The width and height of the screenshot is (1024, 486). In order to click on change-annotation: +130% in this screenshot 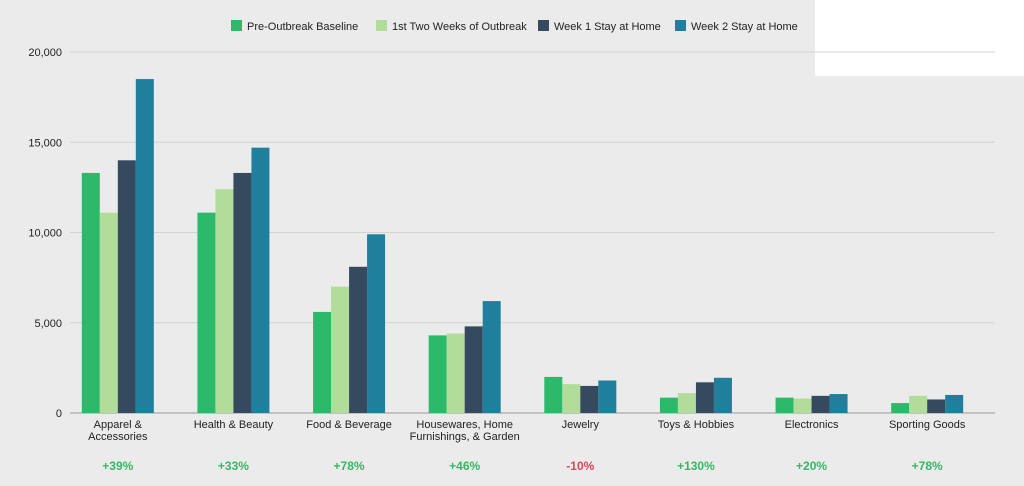, I will do `click(696, 466)`.